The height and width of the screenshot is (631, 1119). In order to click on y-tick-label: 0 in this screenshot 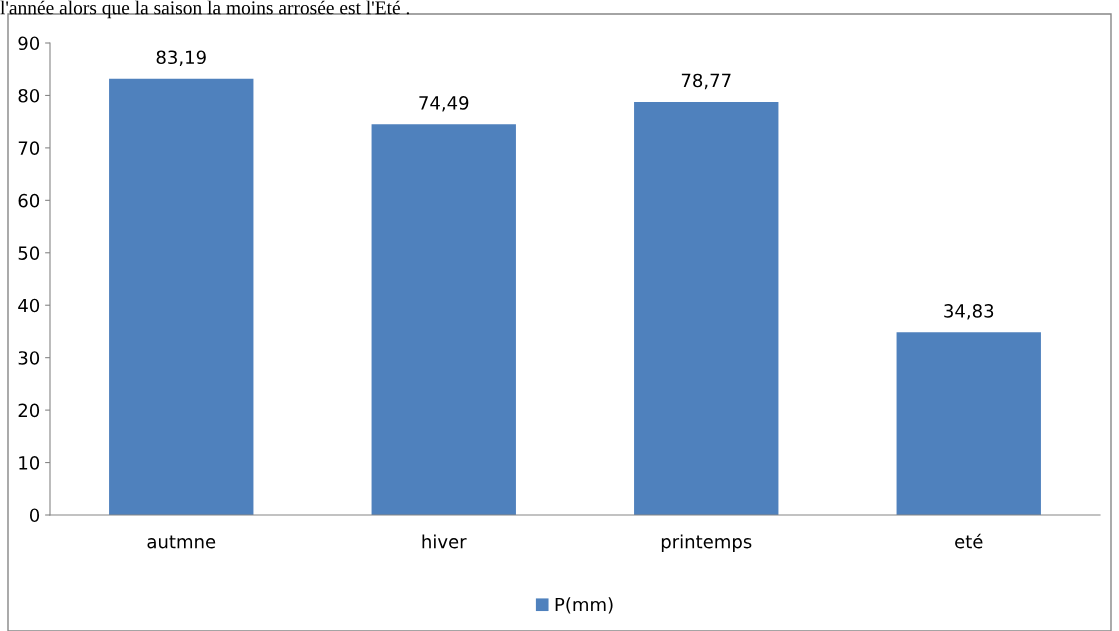, I will do `click(34, 515)`.